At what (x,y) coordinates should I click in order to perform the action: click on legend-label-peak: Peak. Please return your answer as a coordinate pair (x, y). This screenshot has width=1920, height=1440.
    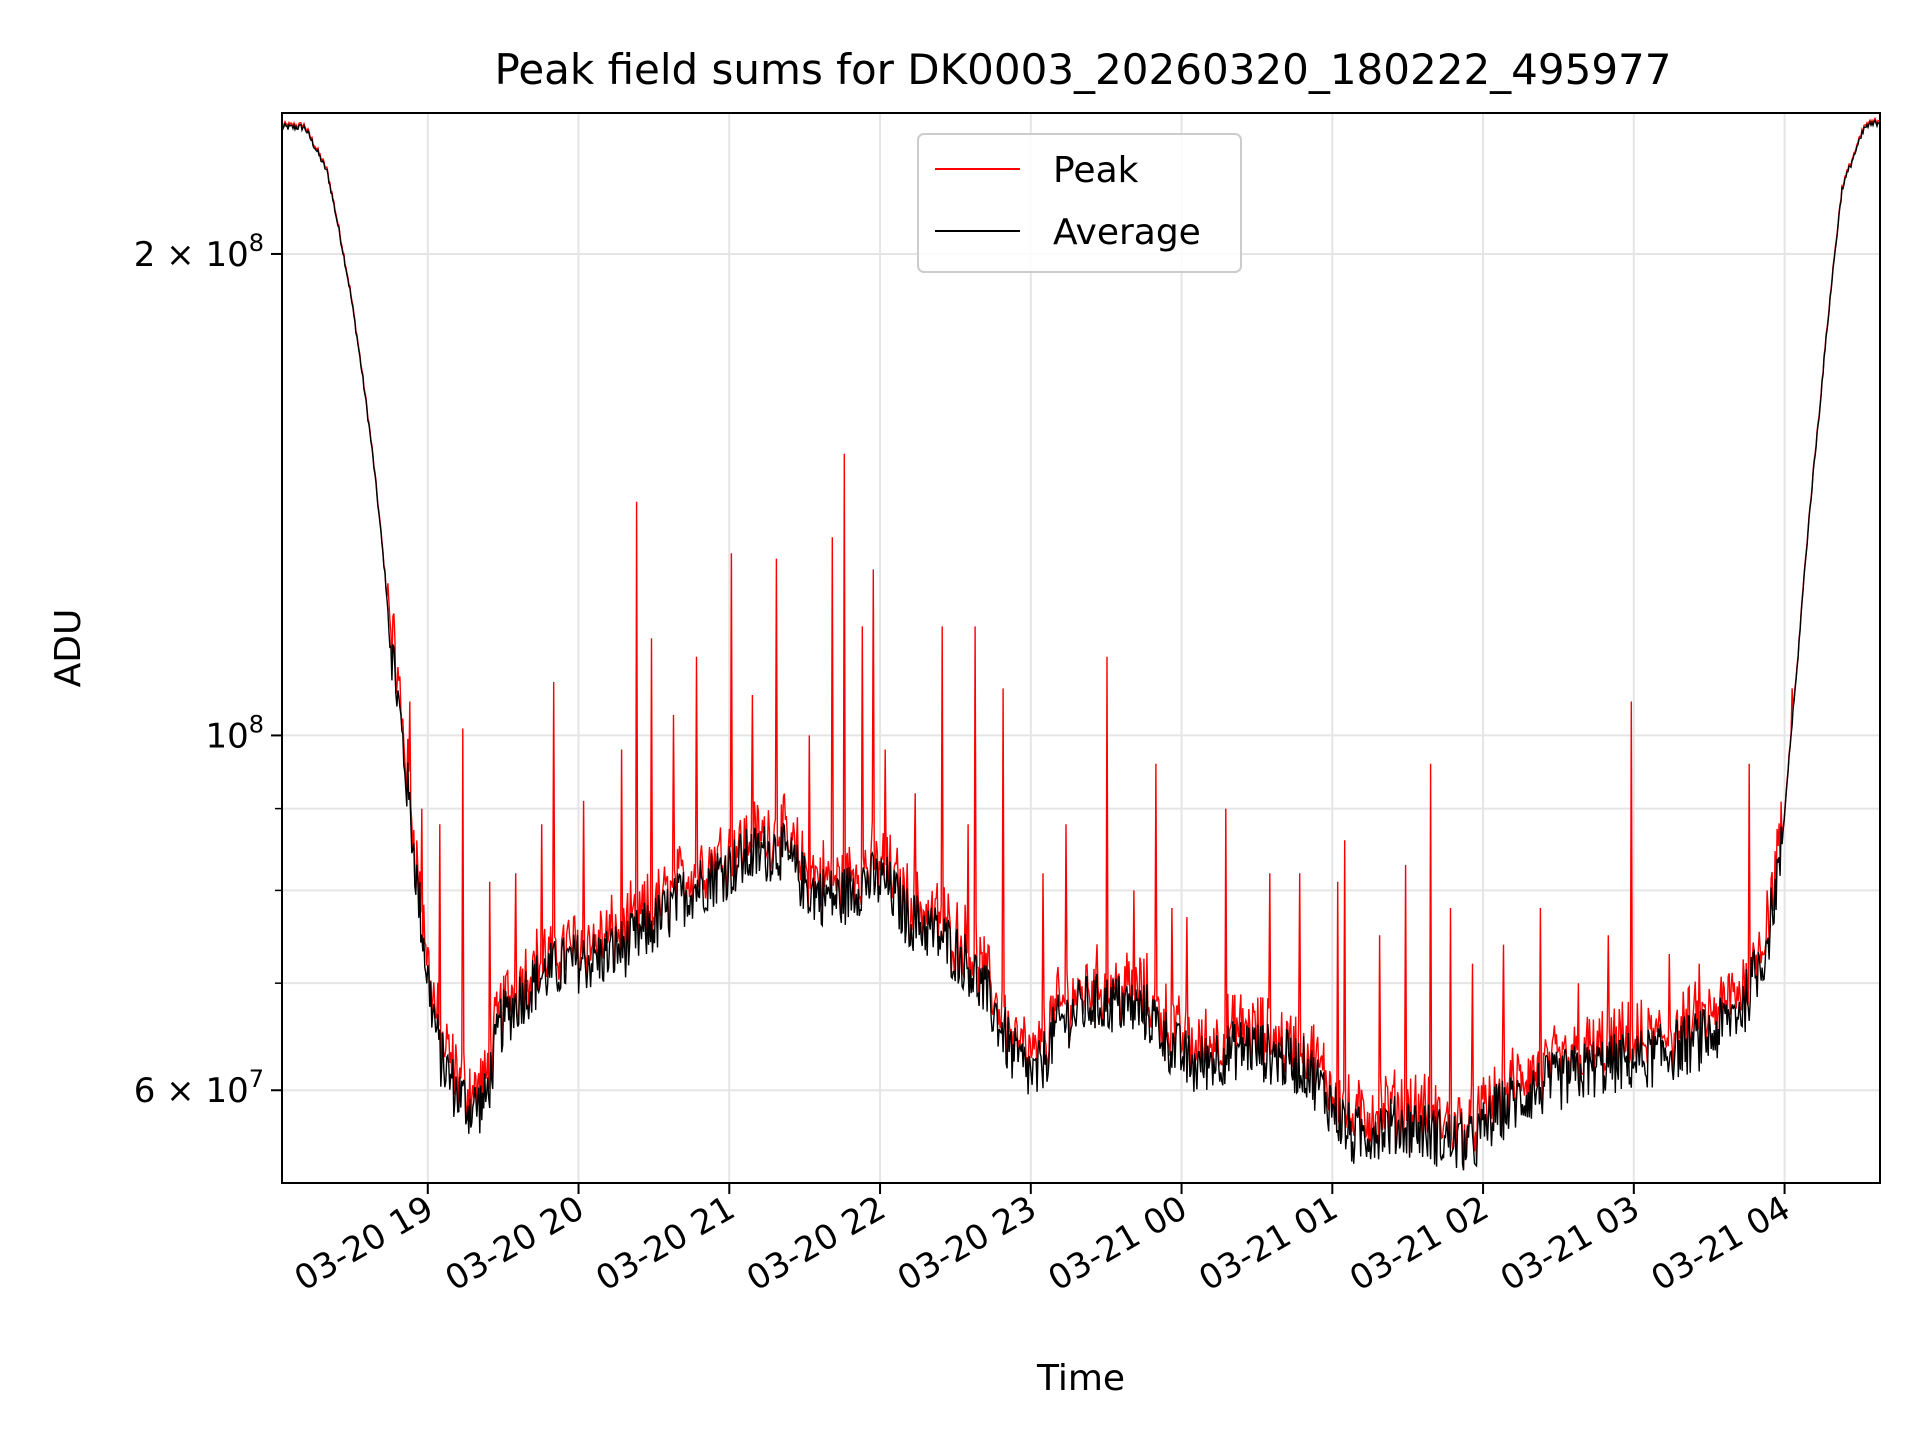
    Looking at the image, I should click on (1096, 170).